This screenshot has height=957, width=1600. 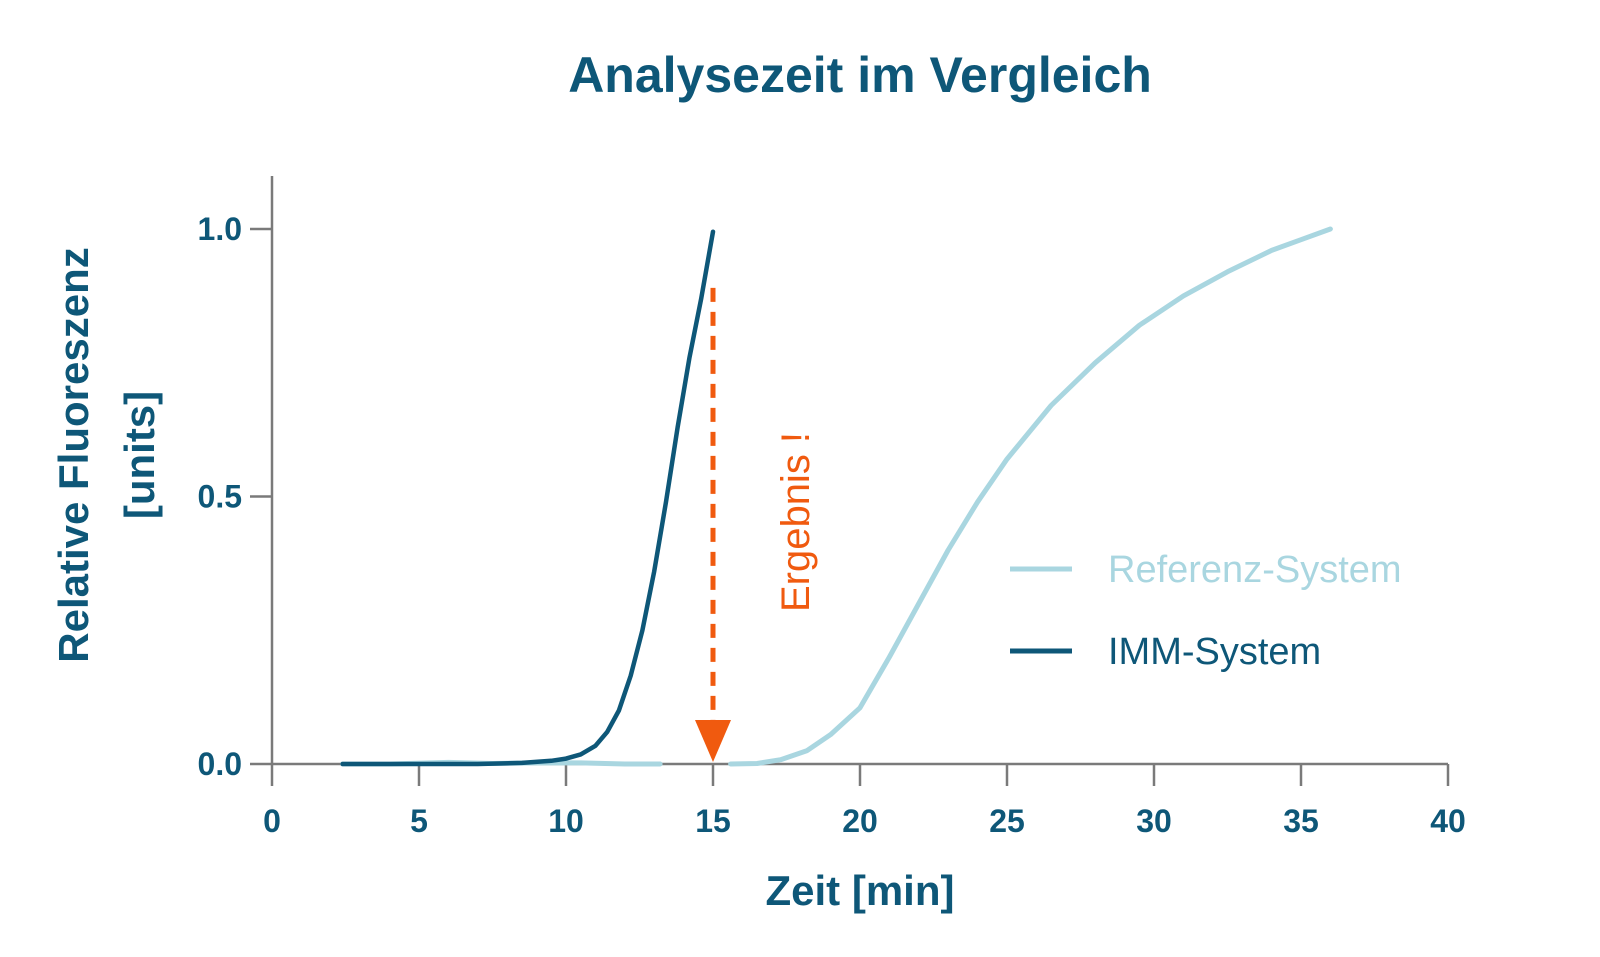 I want to click on x-tick-label-15: 15, so click(x=713, y=821).